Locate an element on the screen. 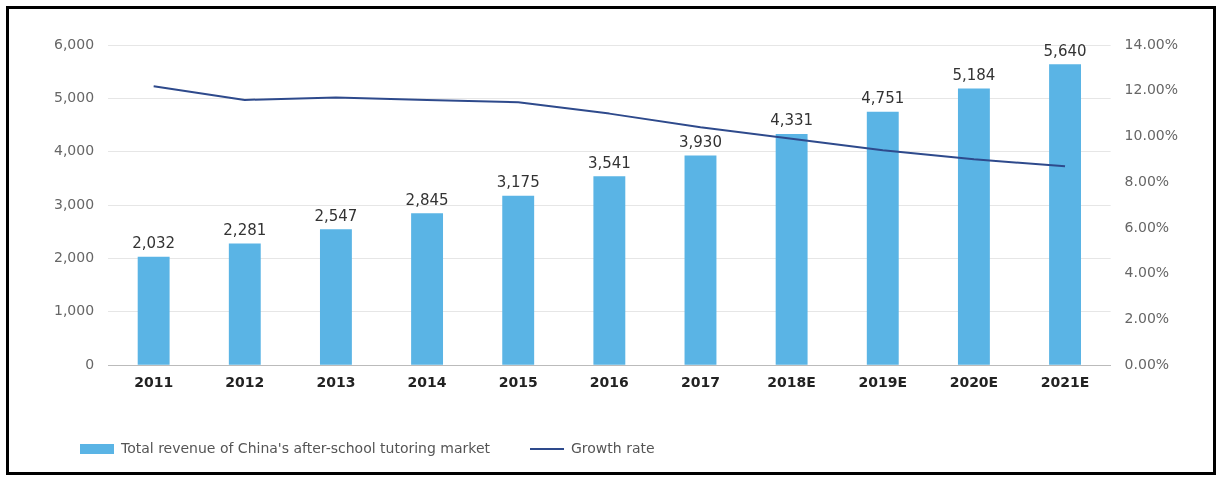  y-tick-label: 1,000 is located at coordinates (74, 310).